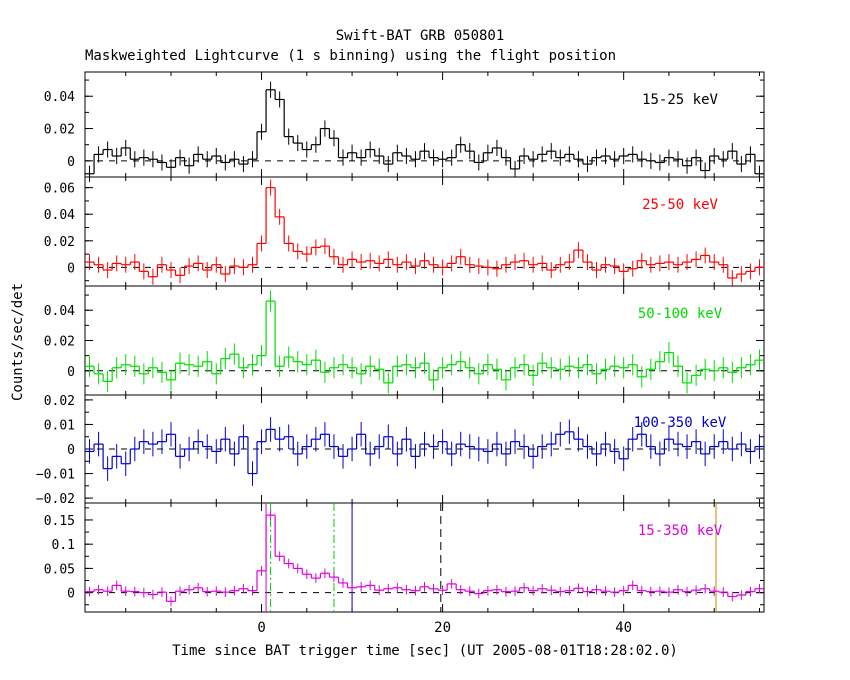 This screenshot has width=850, height=680. I want to click on panel-2: 0 0.02 0.04 50-100 keV, so click(404, 340).